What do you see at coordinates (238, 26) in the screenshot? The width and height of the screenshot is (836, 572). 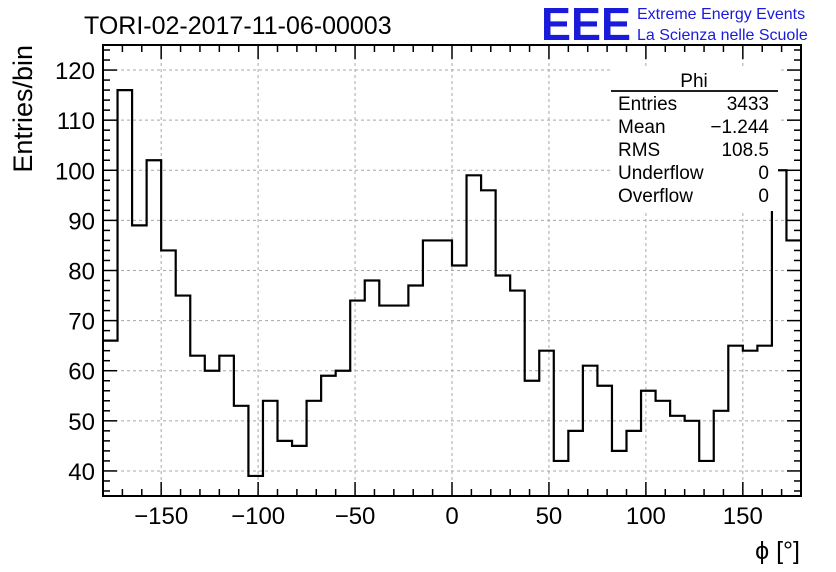 I see `chart-title: TORI-02-2017-11-06-00003` at bounding box center [238, 26].